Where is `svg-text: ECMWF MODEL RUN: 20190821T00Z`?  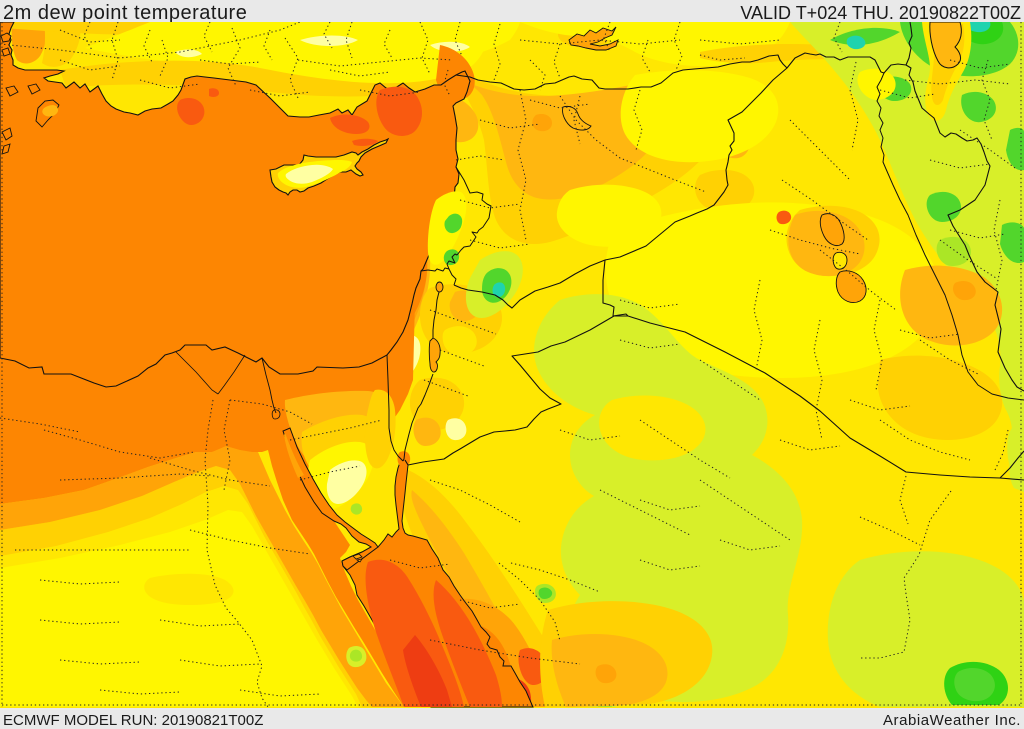 svg-text: ECMWF MODEL RUN: 20190821T00Z is located at coordinates (133, 720).